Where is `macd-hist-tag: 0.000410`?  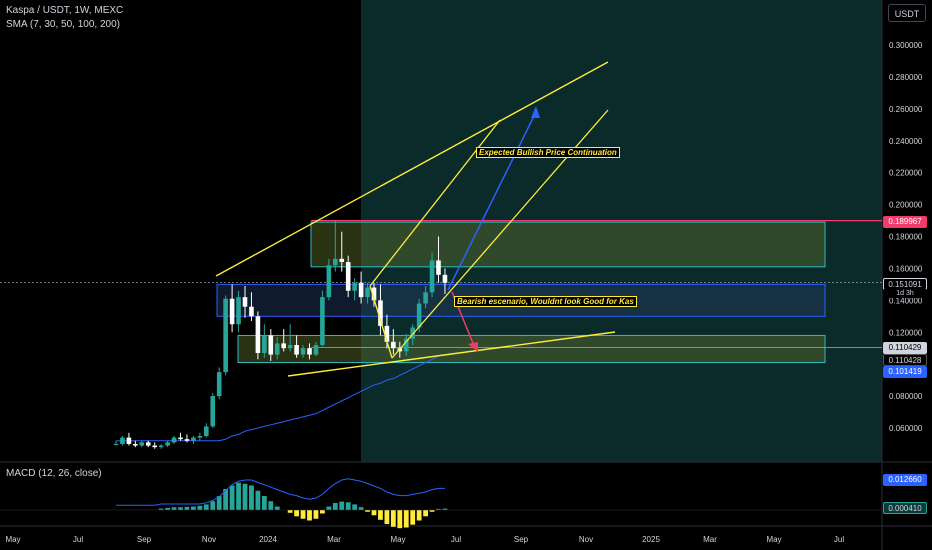 macd-hist-tag: 0.000410 is located at coordinates (905, 508).